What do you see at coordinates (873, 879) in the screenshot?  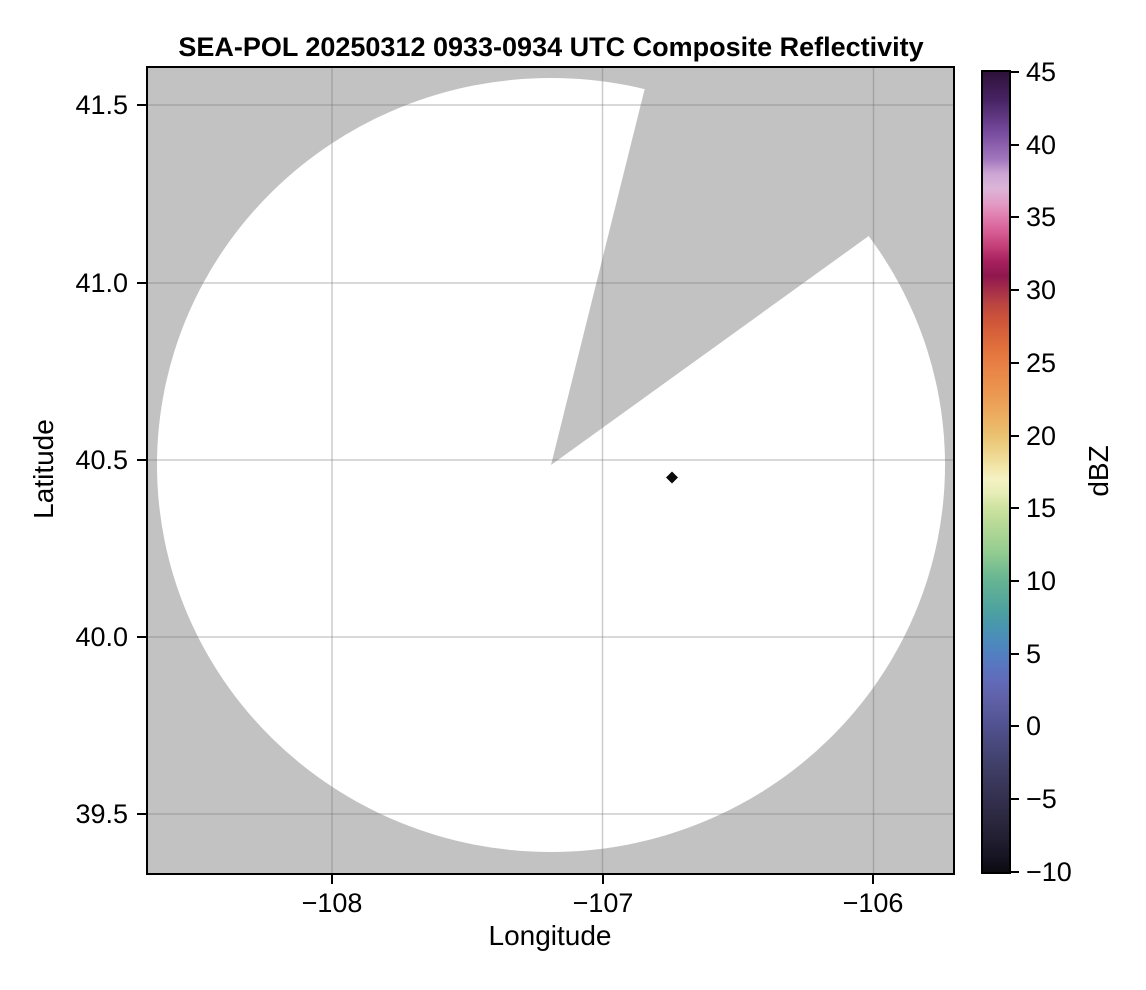 I see `x-tick--106` at bounding box center [873, 879].